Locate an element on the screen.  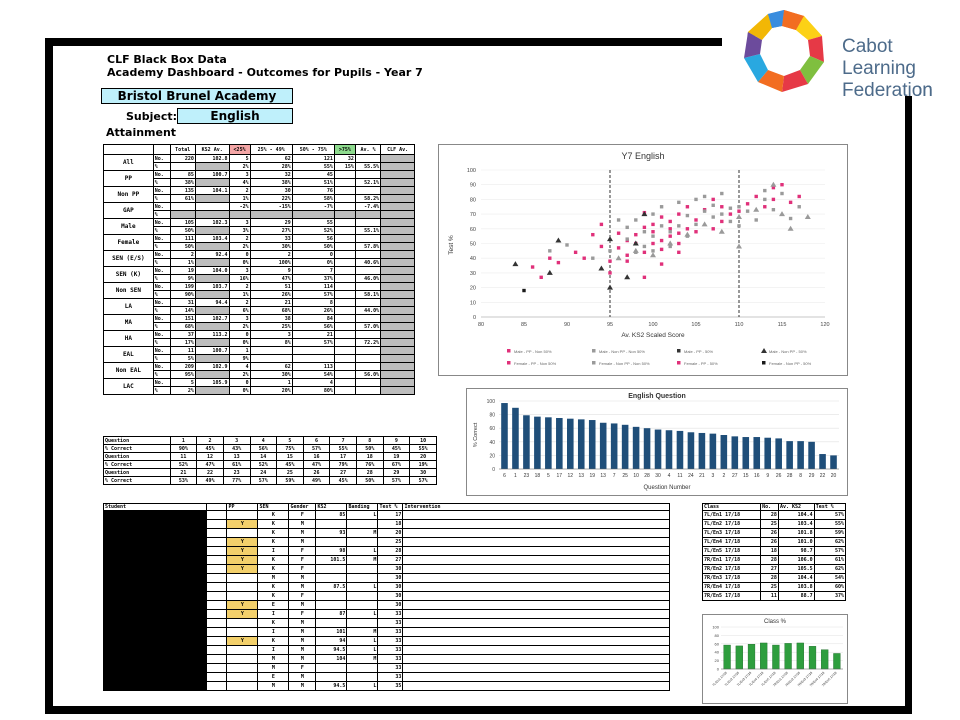
data-point-triangle is located at coordinates (627, 277).